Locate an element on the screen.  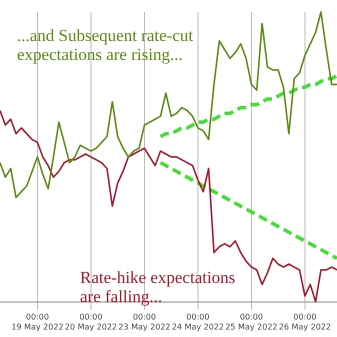
x-tick-label: 00:00 25 May 2022 is located at coordinates (251, 322).